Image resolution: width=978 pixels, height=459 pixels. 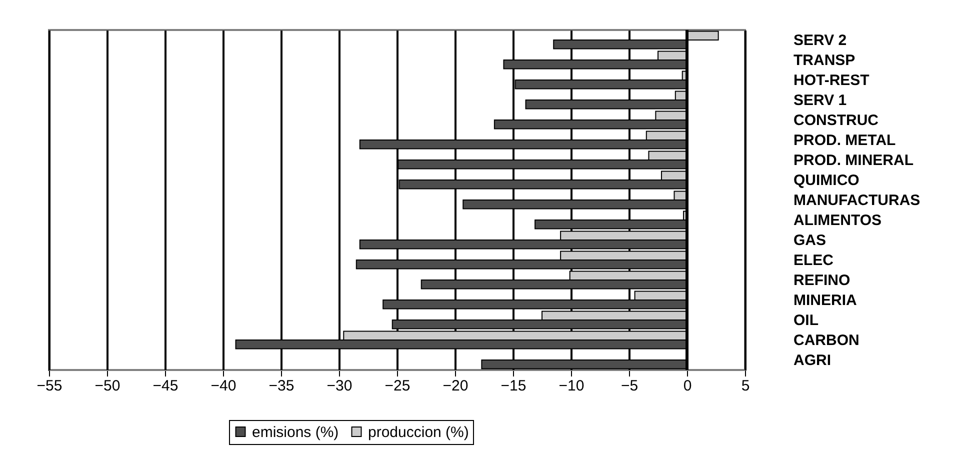 I want to click on x-tick-label: −50, so click(x=107, y=386).